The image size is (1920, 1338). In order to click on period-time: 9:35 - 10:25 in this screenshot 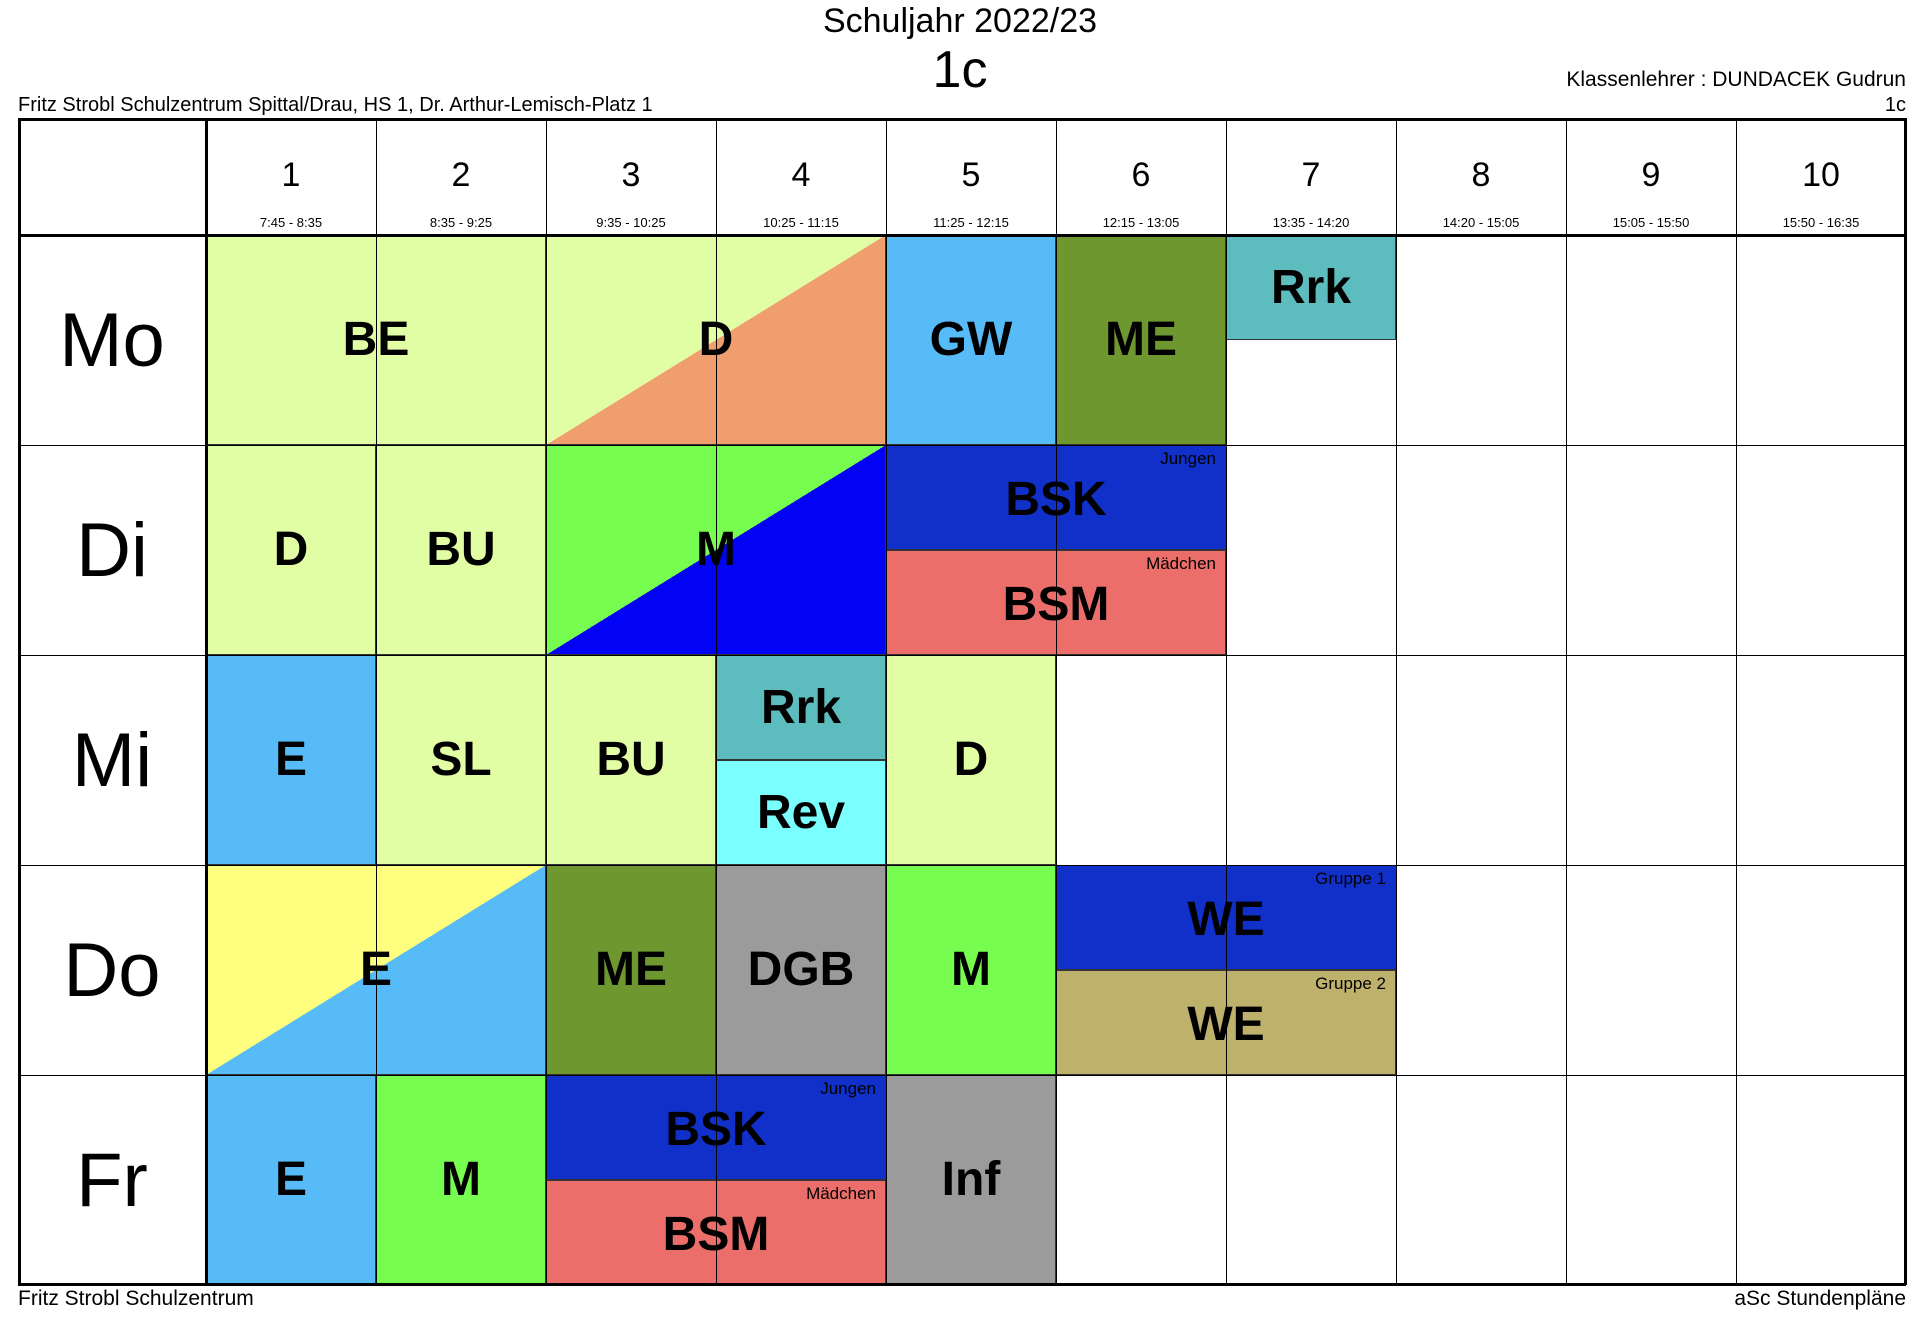, I will do `click(631, 222)`.